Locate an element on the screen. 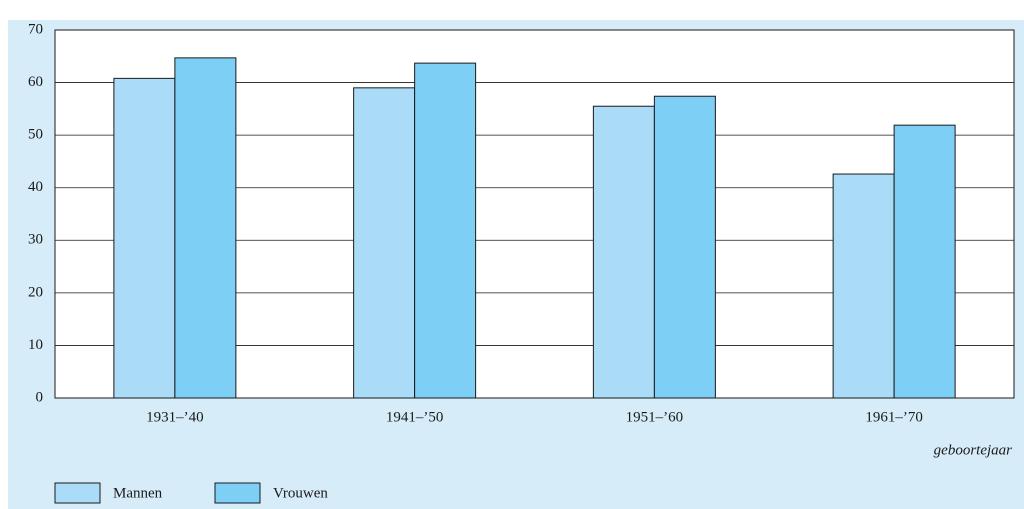 This screenshot has width=1024, height=509. y-tick-label: 40 is located at coordinates (35, 187).